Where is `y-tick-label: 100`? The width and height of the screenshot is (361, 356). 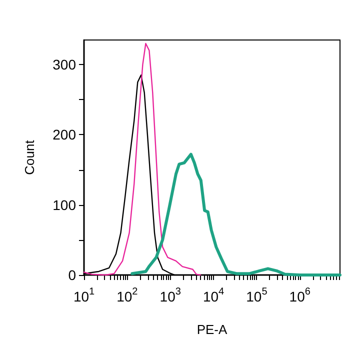 y-tick-label: 100 is located at coordinates (64, 204).